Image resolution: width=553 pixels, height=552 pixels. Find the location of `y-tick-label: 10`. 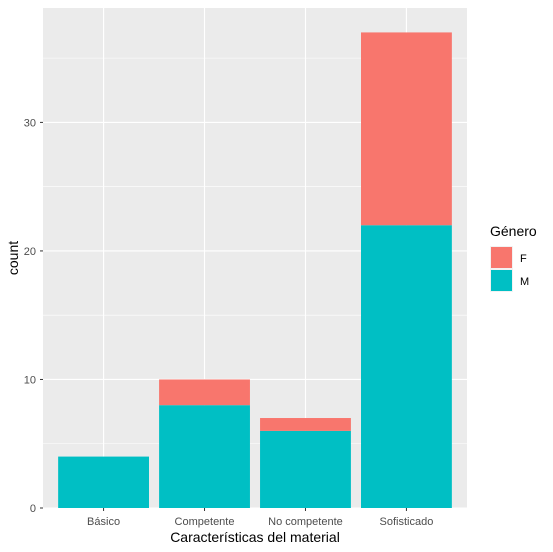

y-tick-label: 10 is located at coordinates (30, 380).